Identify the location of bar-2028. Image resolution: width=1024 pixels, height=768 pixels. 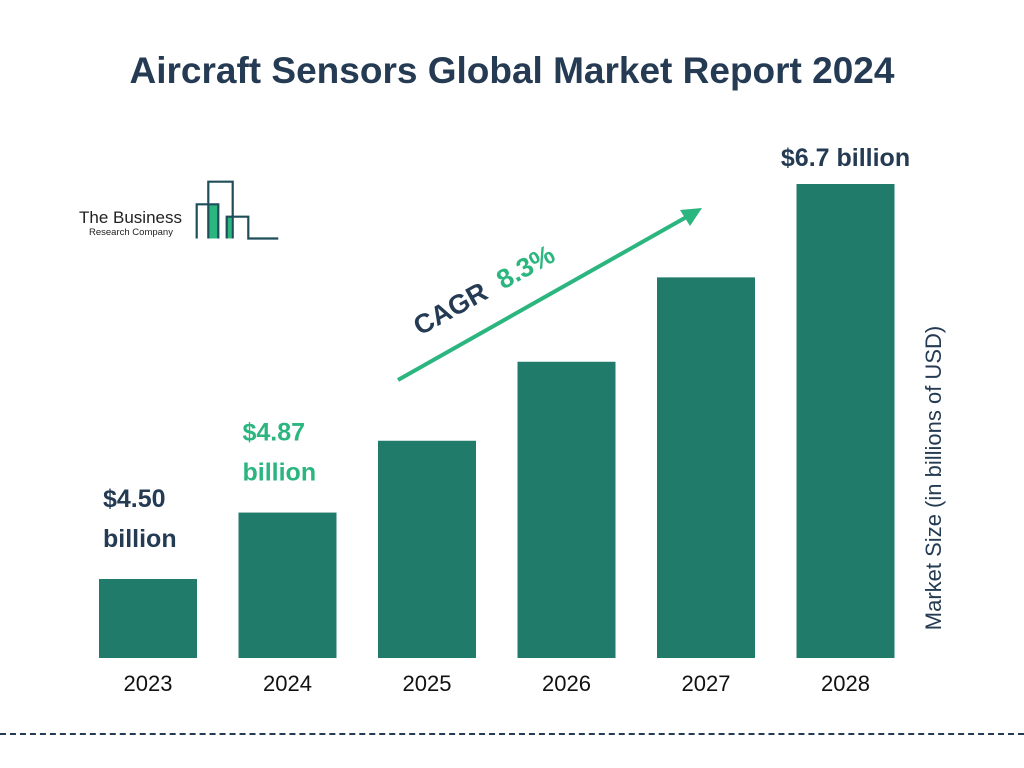
(845, 421).